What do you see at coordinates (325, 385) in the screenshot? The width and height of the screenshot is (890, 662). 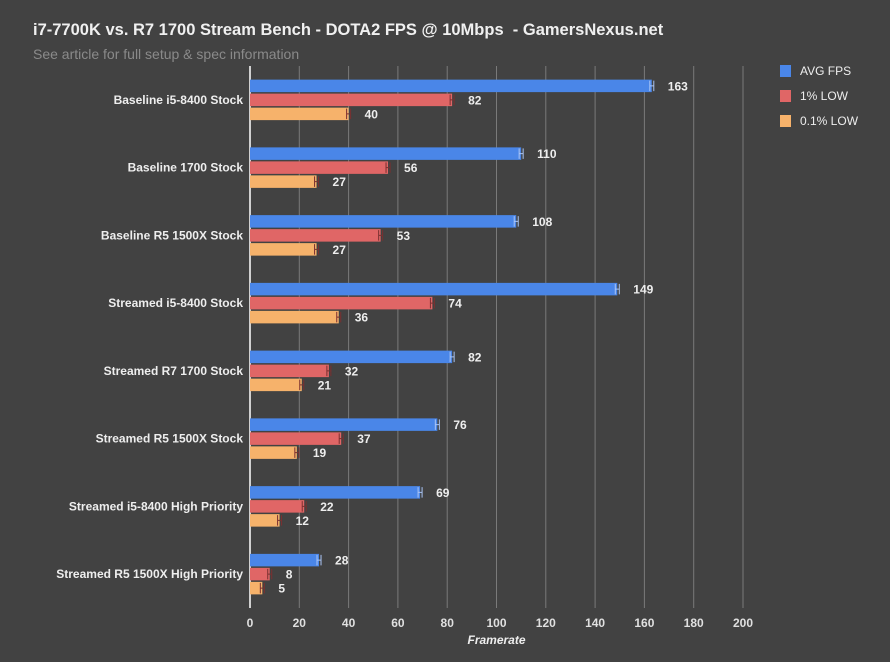 I see `data-label: 21` at bounding box center [325, 385].